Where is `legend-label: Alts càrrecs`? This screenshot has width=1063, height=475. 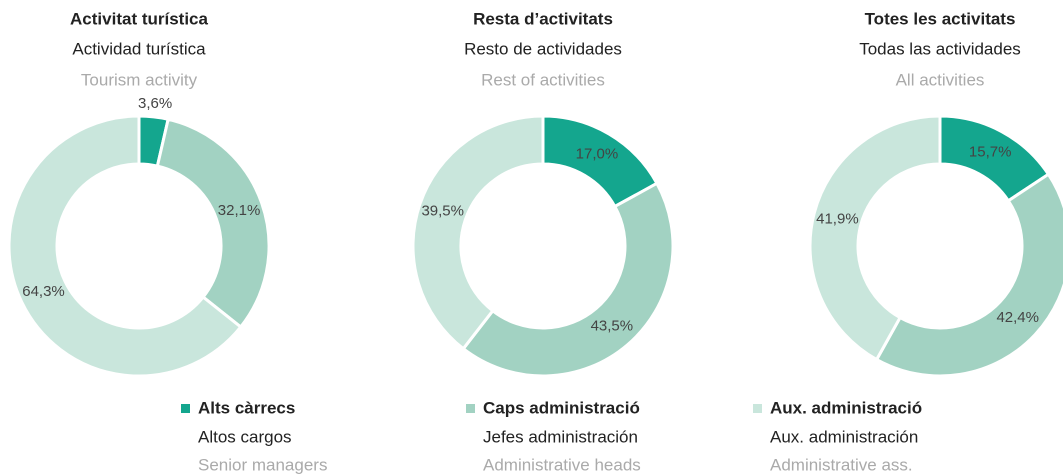
legend-label: Alts càrrecs is located at coordinates (246, 407).